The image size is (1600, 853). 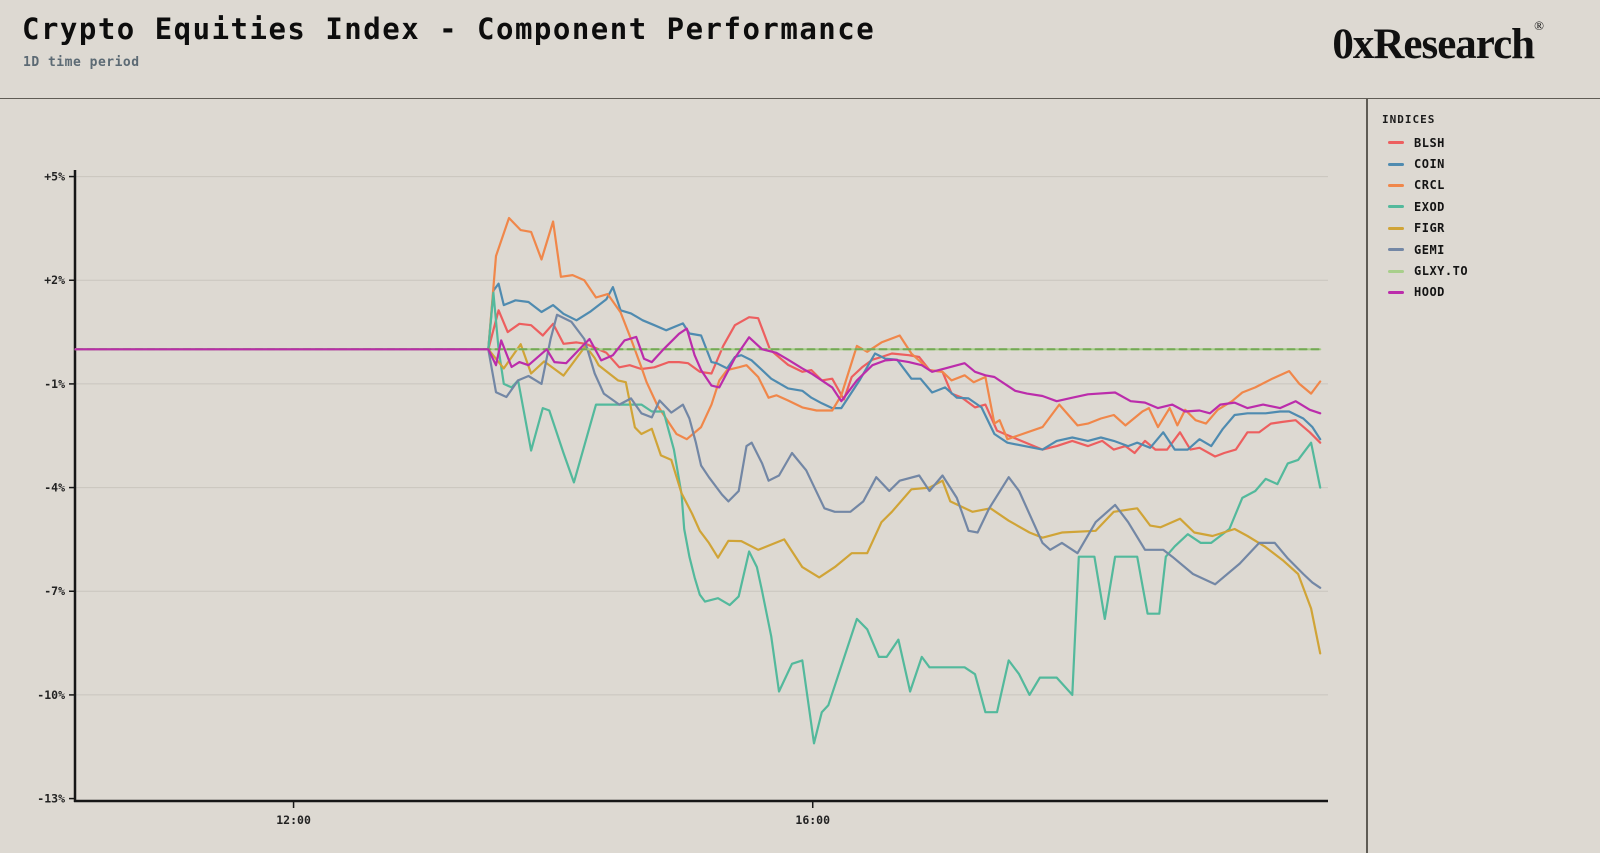 What do you see at coordinates (1429, 228) in the screenshot?
I see `legend-label: FIGR` at bounding box center [1429, 228].